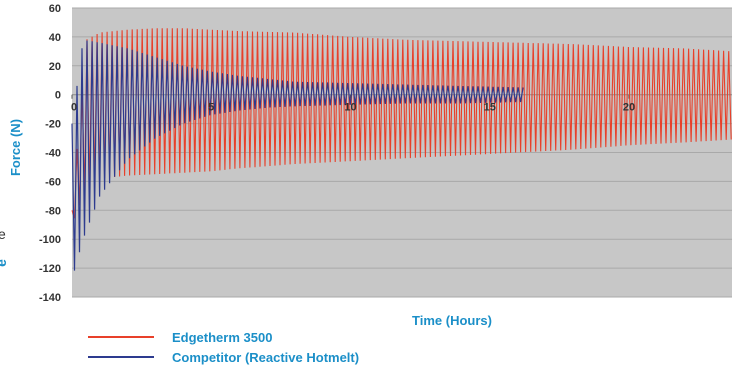  I want to click on y-tick-label: 40, so click(55, 38).